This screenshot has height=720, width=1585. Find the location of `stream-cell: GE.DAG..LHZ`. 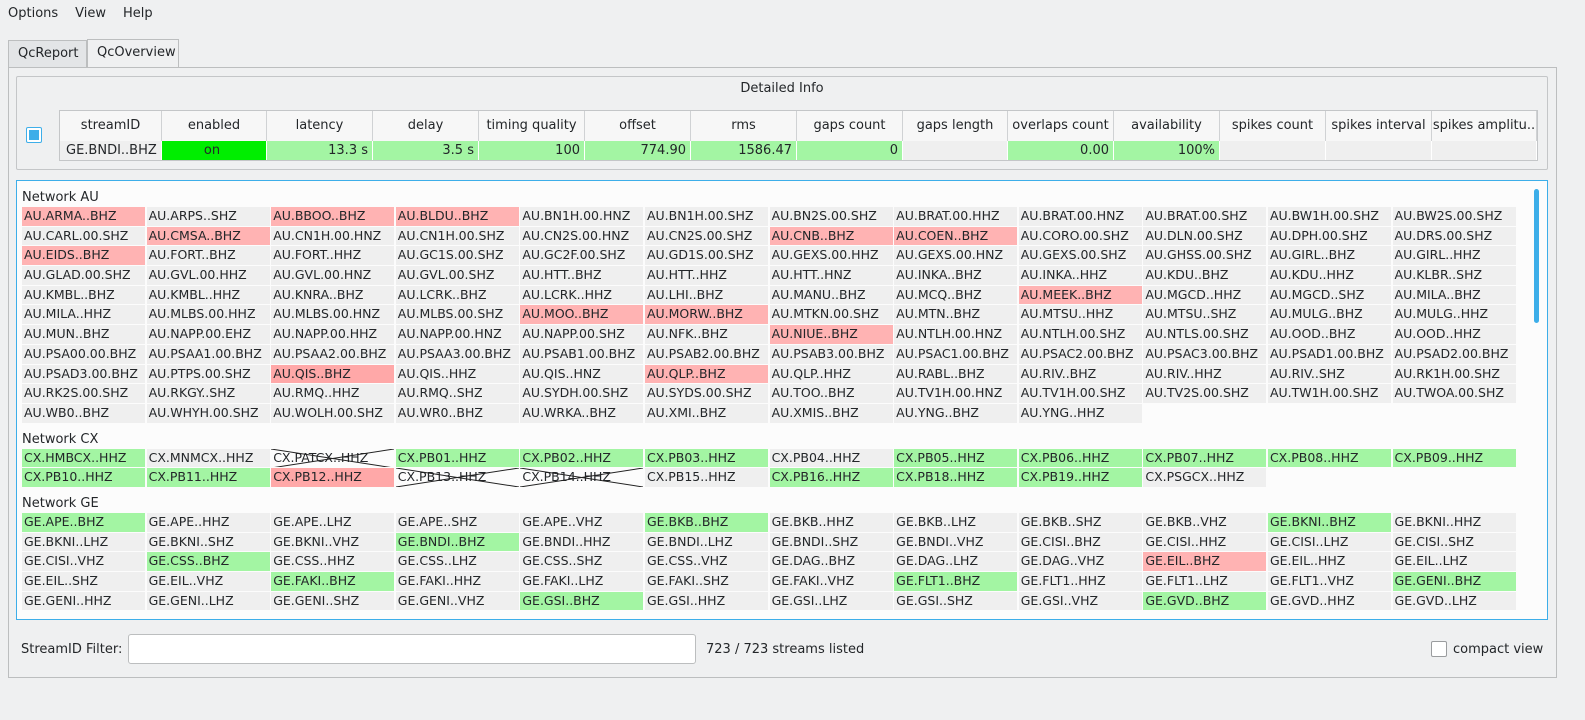

stream-cell: GE.DAG..LHZ is located at coordinates (956, 561).